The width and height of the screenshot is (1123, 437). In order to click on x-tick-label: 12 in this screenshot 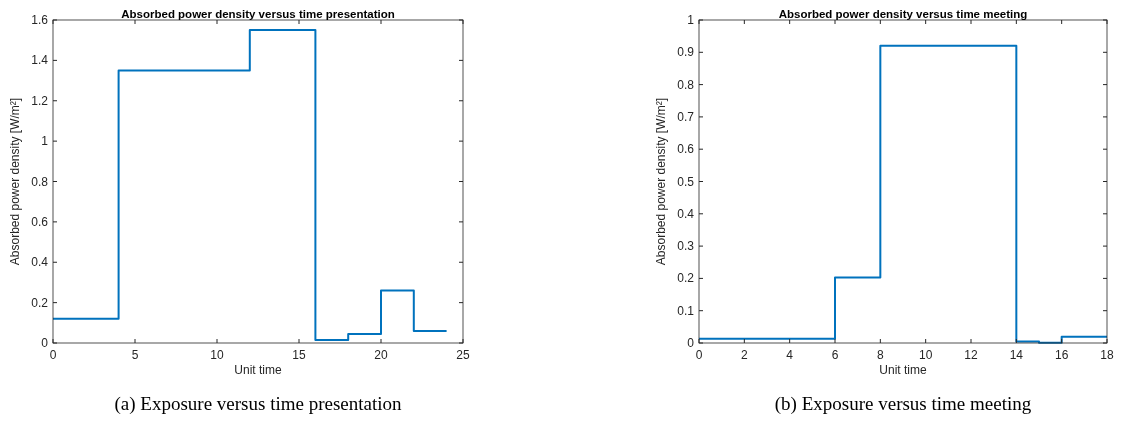, I will do `click(971, 355)`.